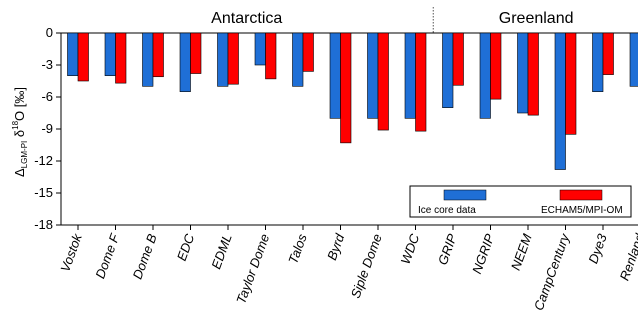  I want to click on y-tick-label: 0, so click(49, 32).